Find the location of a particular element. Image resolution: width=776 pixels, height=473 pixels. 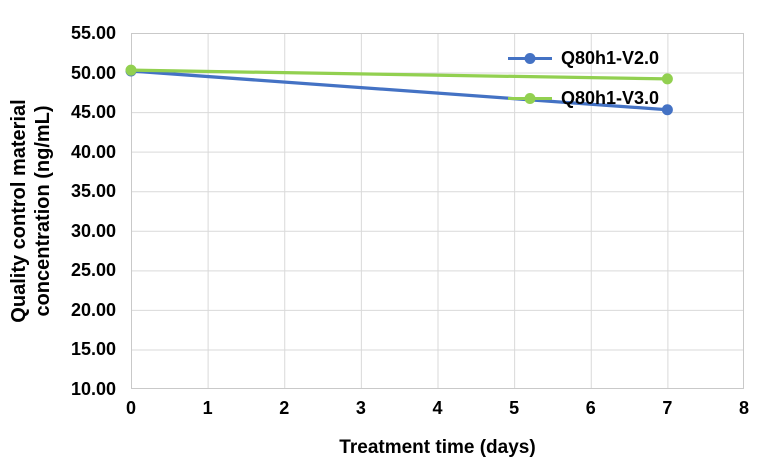

x-tick-label: 6 is located at coordinates (590, 408).